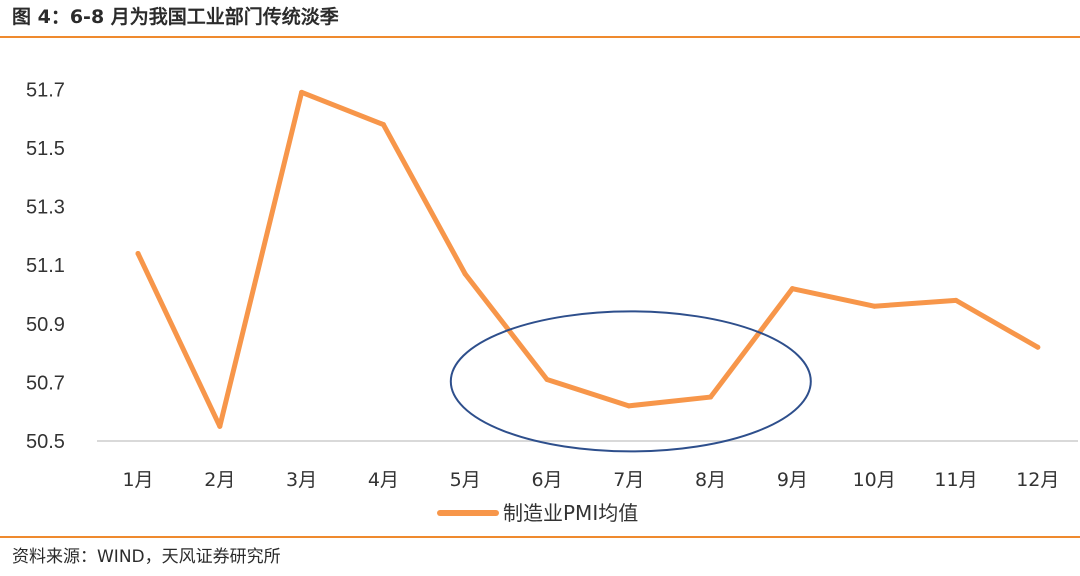 This screenshot has height=576, width=1080. Describe the element at coordinates (540, 537) in the screenshot. I see `footer-divider` at that location.